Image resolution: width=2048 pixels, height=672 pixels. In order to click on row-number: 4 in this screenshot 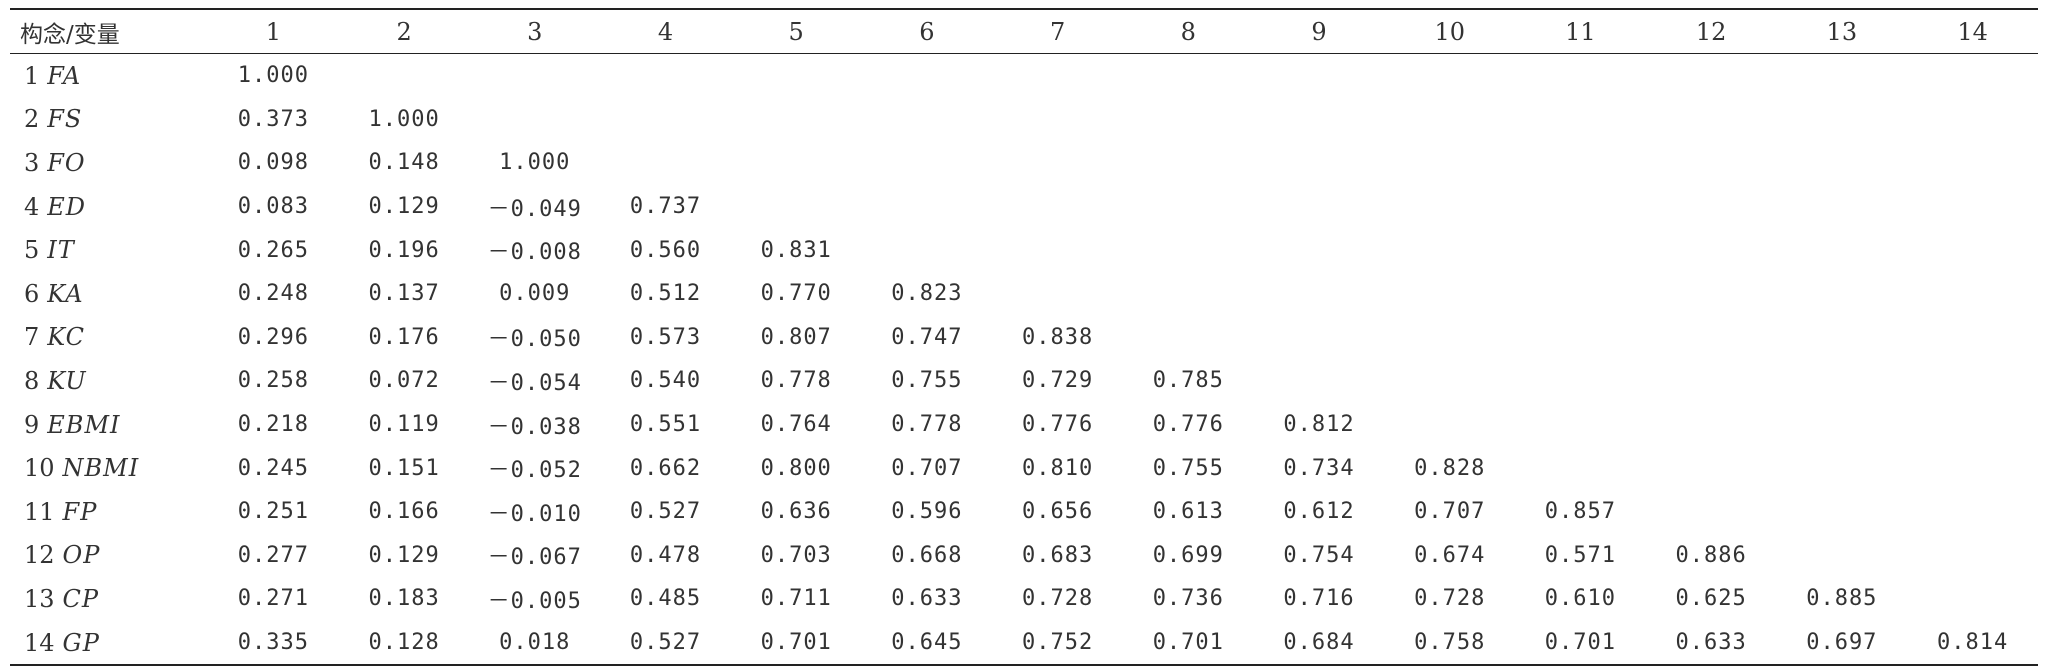, I will do `click(32, 206)`.